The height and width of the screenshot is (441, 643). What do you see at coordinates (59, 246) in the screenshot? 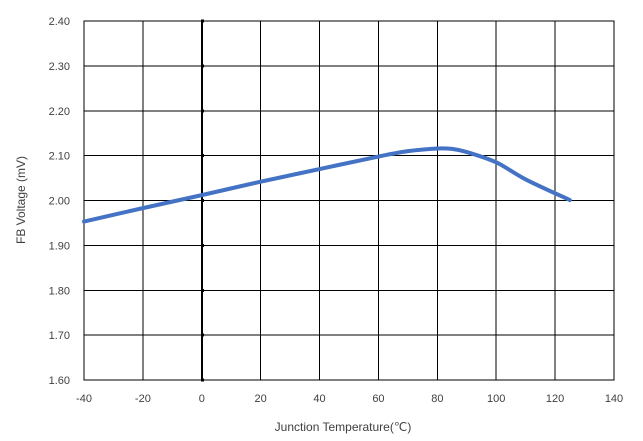
I see `y-tick-label: 1.90` at bounding box center [59, 246].